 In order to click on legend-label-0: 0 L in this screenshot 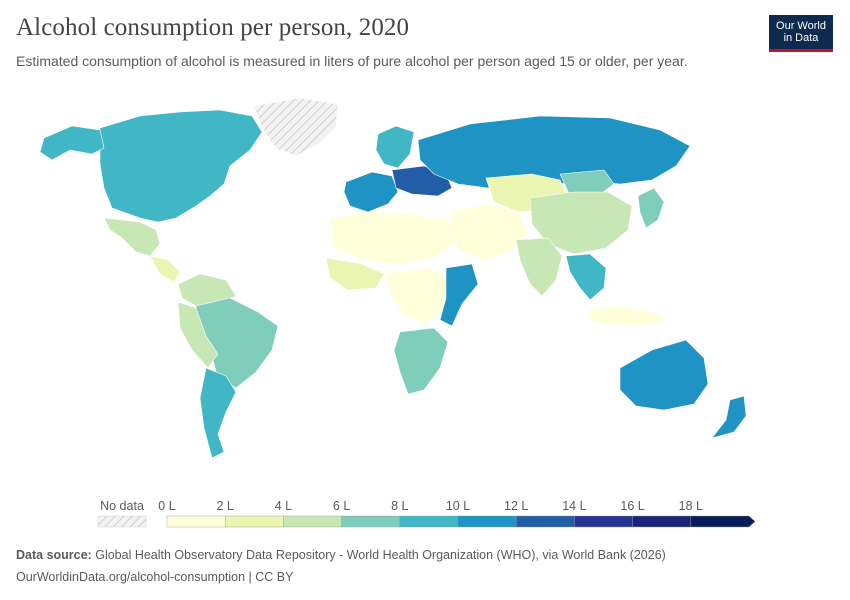, I will do `click(166, 506)`.